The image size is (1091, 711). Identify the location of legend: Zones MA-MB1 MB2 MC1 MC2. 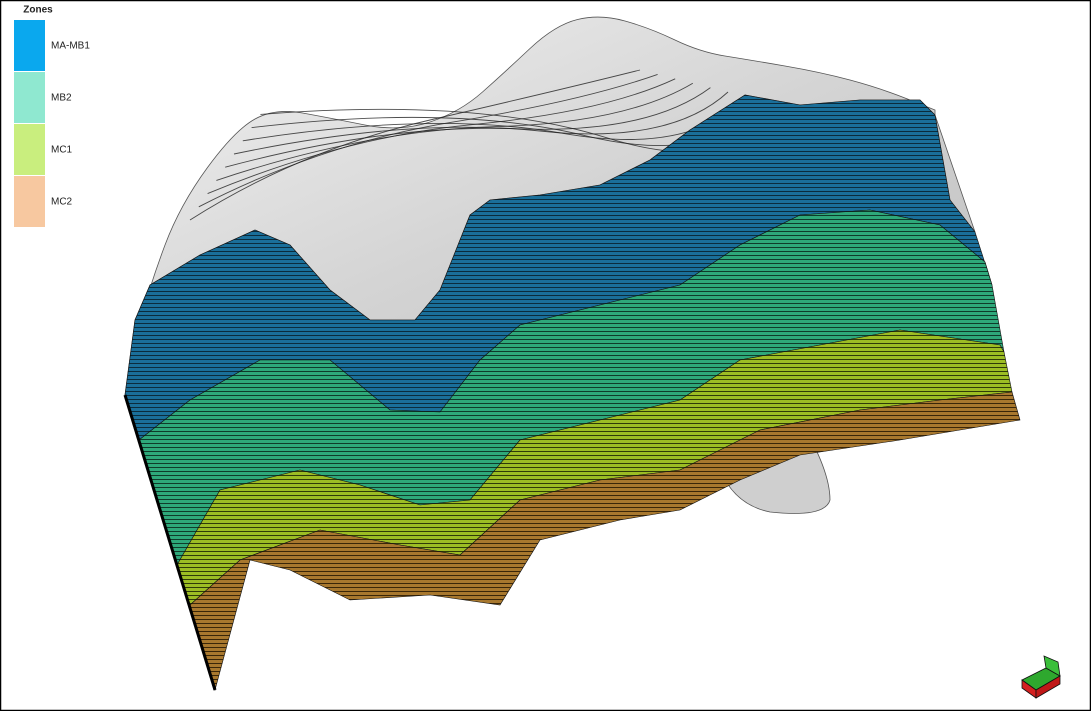
(52, 116).